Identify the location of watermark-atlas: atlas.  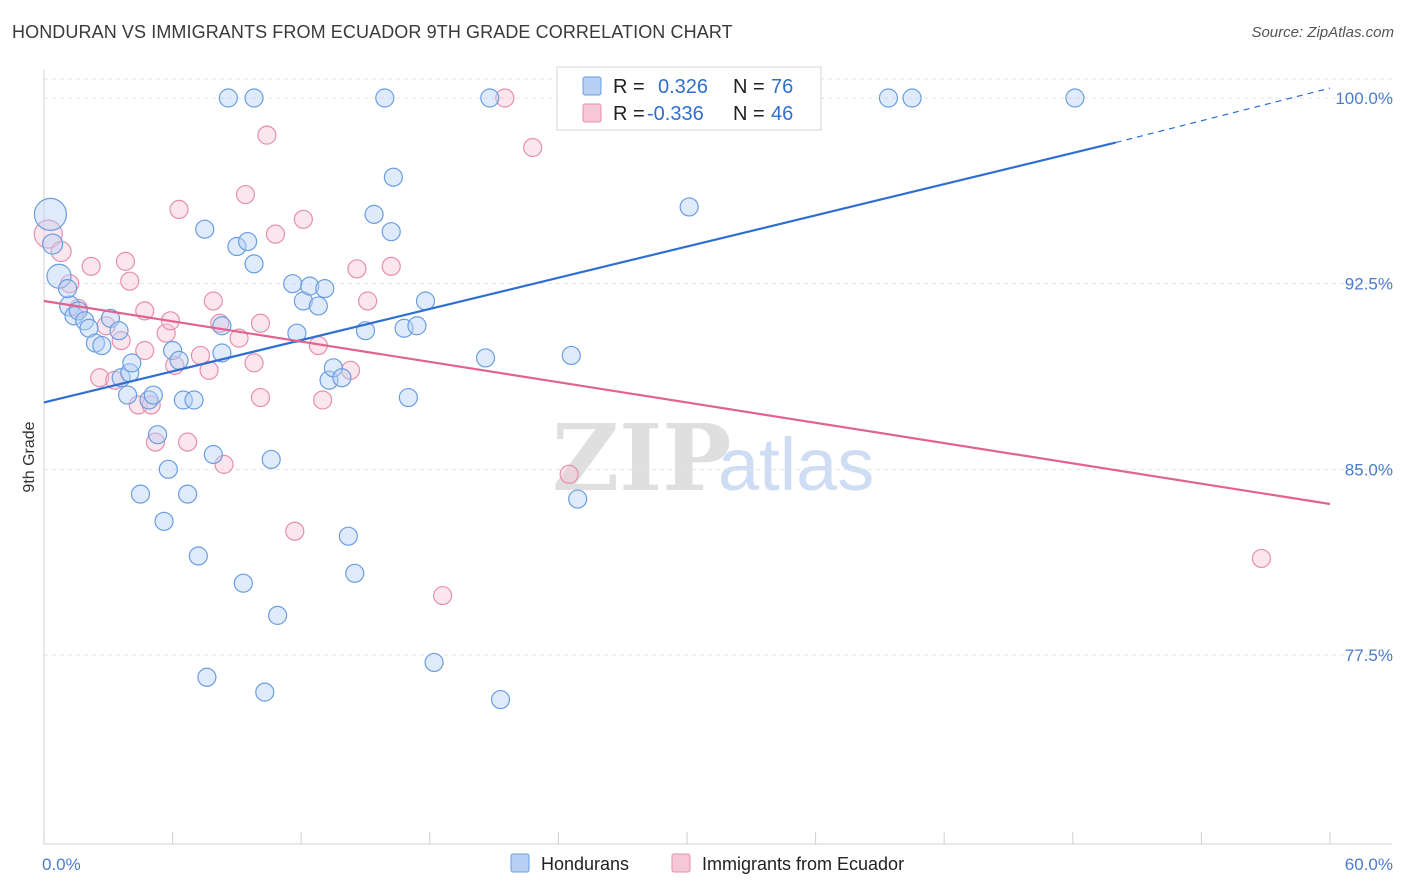
(796, 464).